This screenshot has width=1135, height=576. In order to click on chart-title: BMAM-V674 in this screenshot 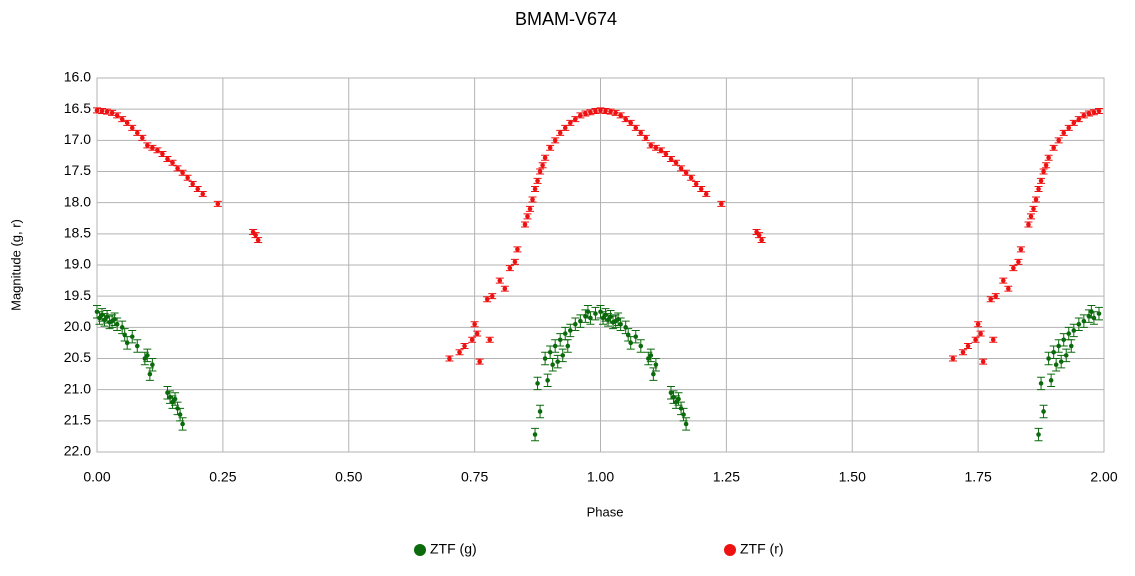, I will do `click(566, 19)`.